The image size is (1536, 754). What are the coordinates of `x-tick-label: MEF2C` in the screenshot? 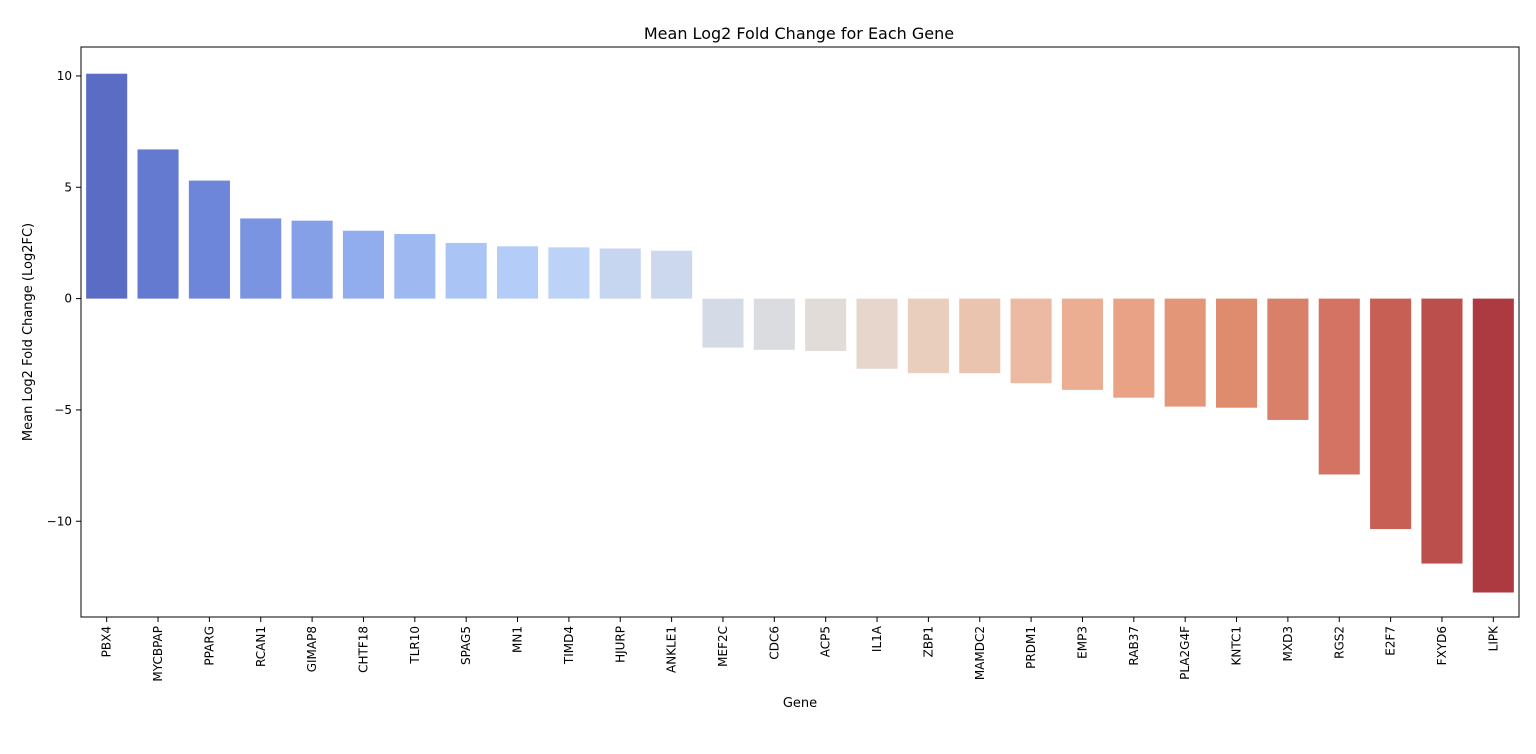 It's located at (723, 646).